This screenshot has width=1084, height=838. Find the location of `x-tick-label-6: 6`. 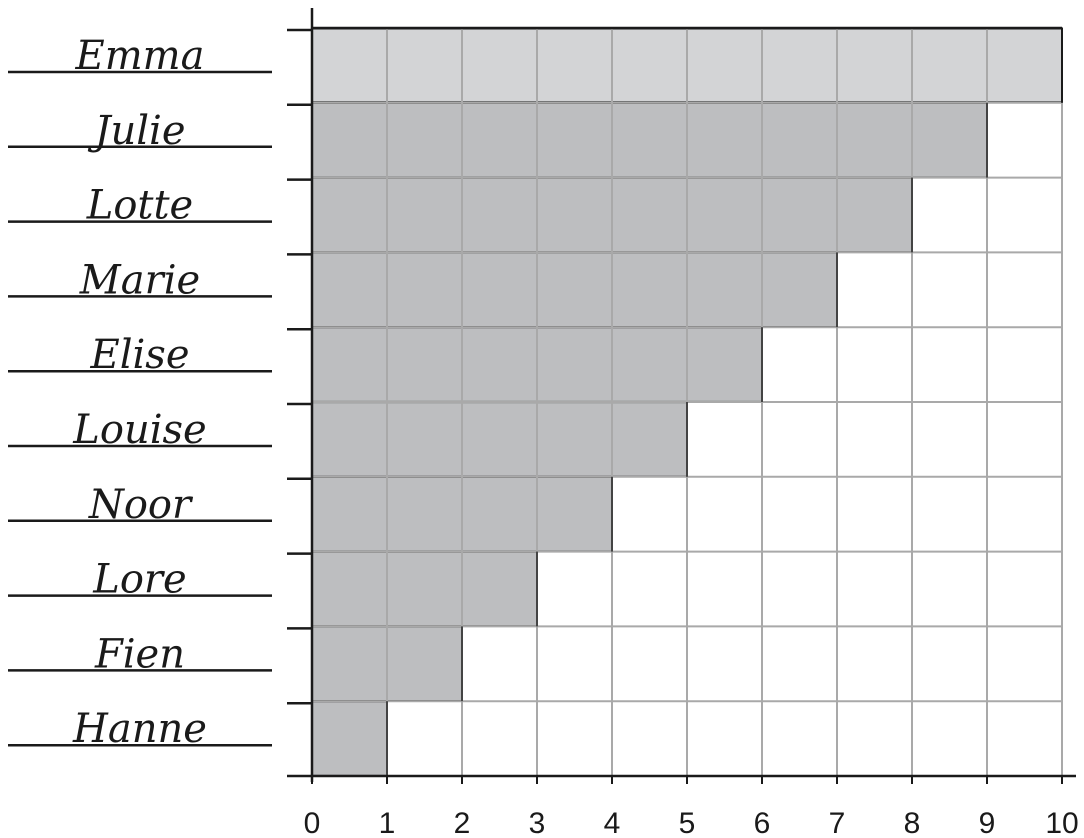

x-tick-label-6: 6 is located at coordinates (762, 822).